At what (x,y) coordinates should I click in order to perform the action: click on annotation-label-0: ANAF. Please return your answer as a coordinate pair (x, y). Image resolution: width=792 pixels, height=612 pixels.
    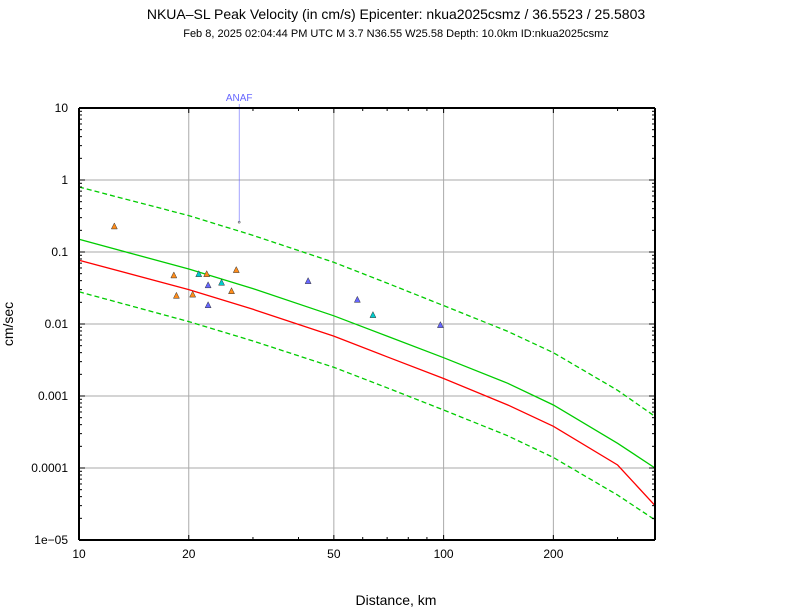
    Looking at the image, I should click on (239, 98).